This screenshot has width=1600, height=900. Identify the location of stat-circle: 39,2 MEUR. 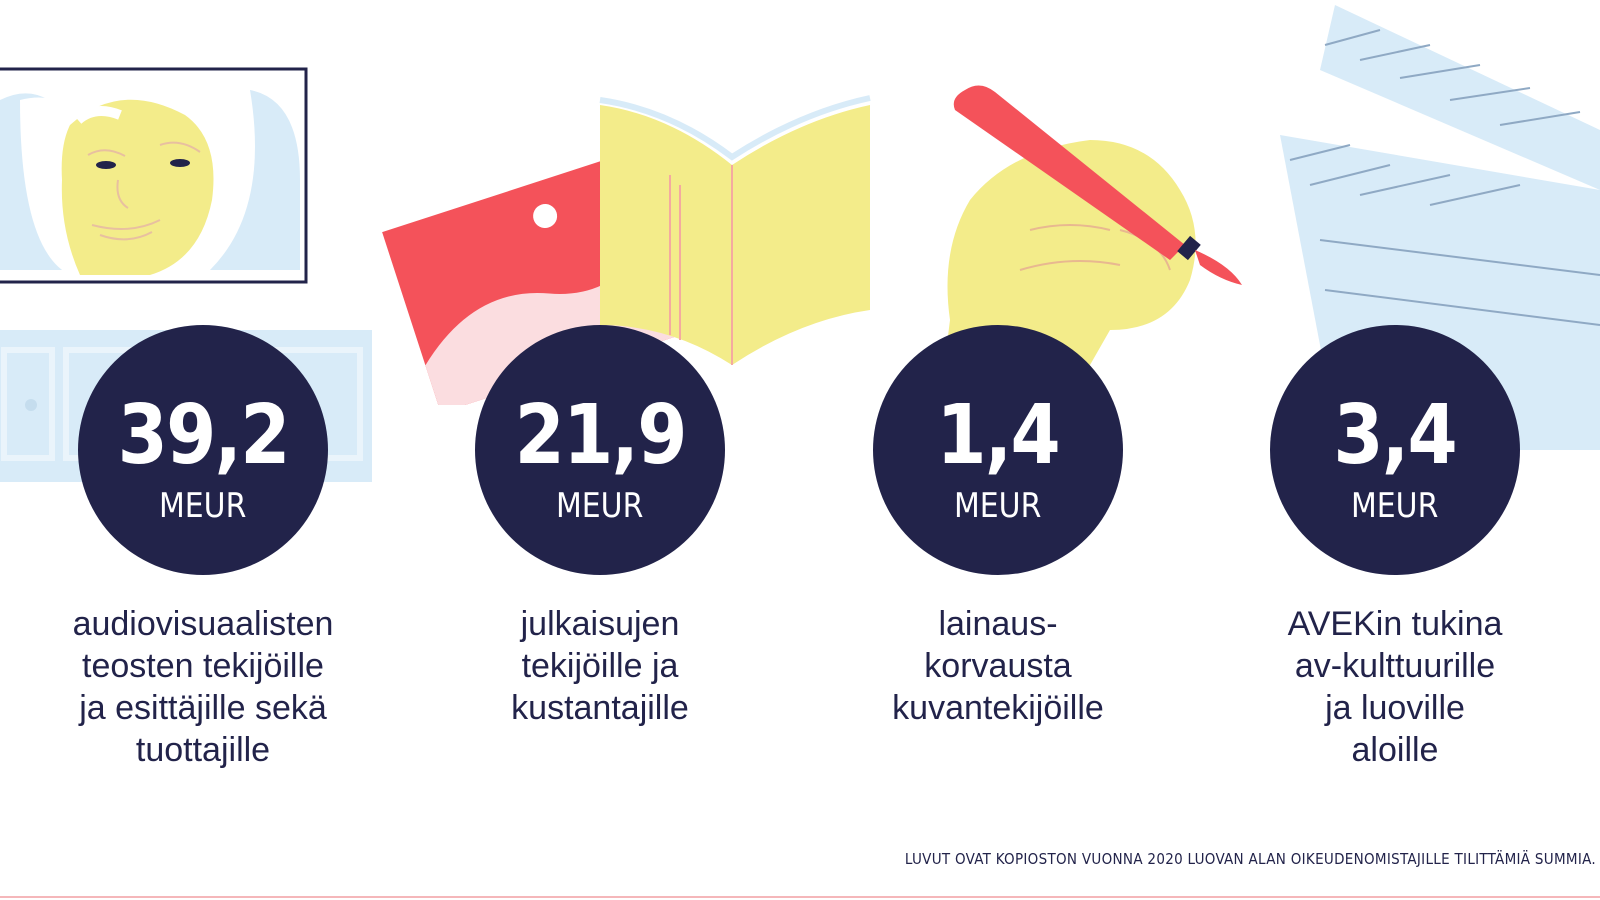
(203, 450).